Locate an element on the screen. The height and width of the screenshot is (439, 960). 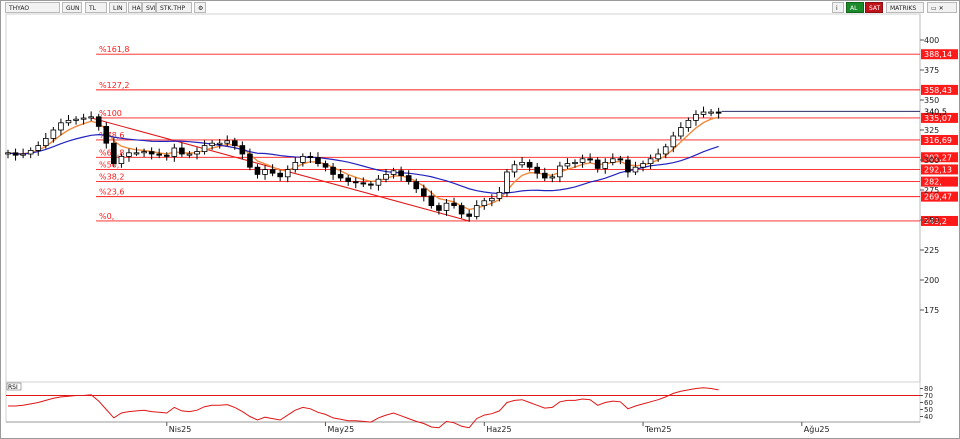
price-tick-label: 300 is located at coordinates (931, 160).